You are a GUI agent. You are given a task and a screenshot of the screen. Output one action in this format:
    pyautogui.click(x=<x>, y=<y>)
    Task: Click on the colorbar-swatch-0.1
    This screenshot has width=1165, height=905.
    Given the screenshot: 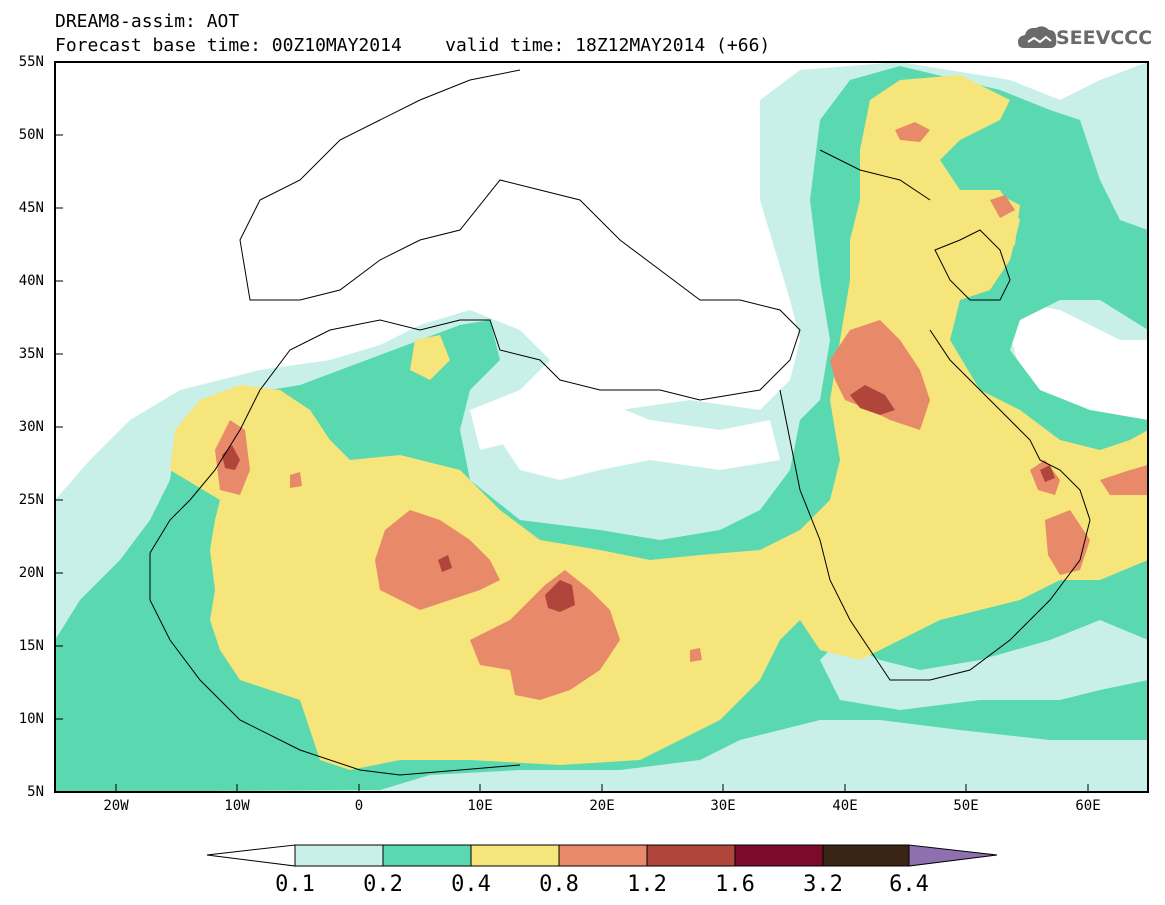 What is the action you would take?
    pyautogui.click(x=339, y=855)
    